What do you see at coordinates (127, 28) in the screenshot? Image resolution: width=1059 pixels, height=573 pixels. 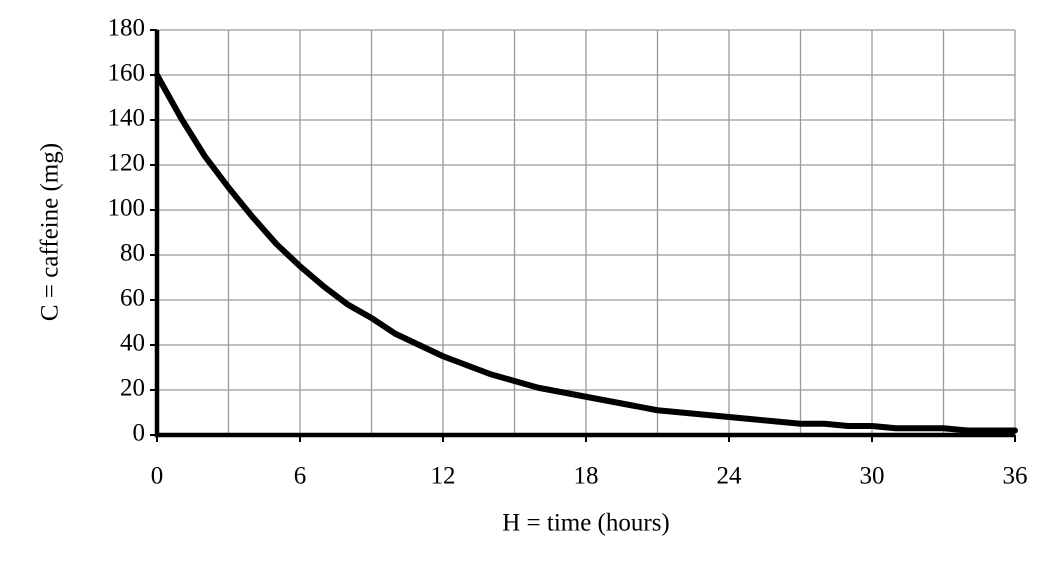 I see `y-tick-label: 180` at bounding box center [127, 28].